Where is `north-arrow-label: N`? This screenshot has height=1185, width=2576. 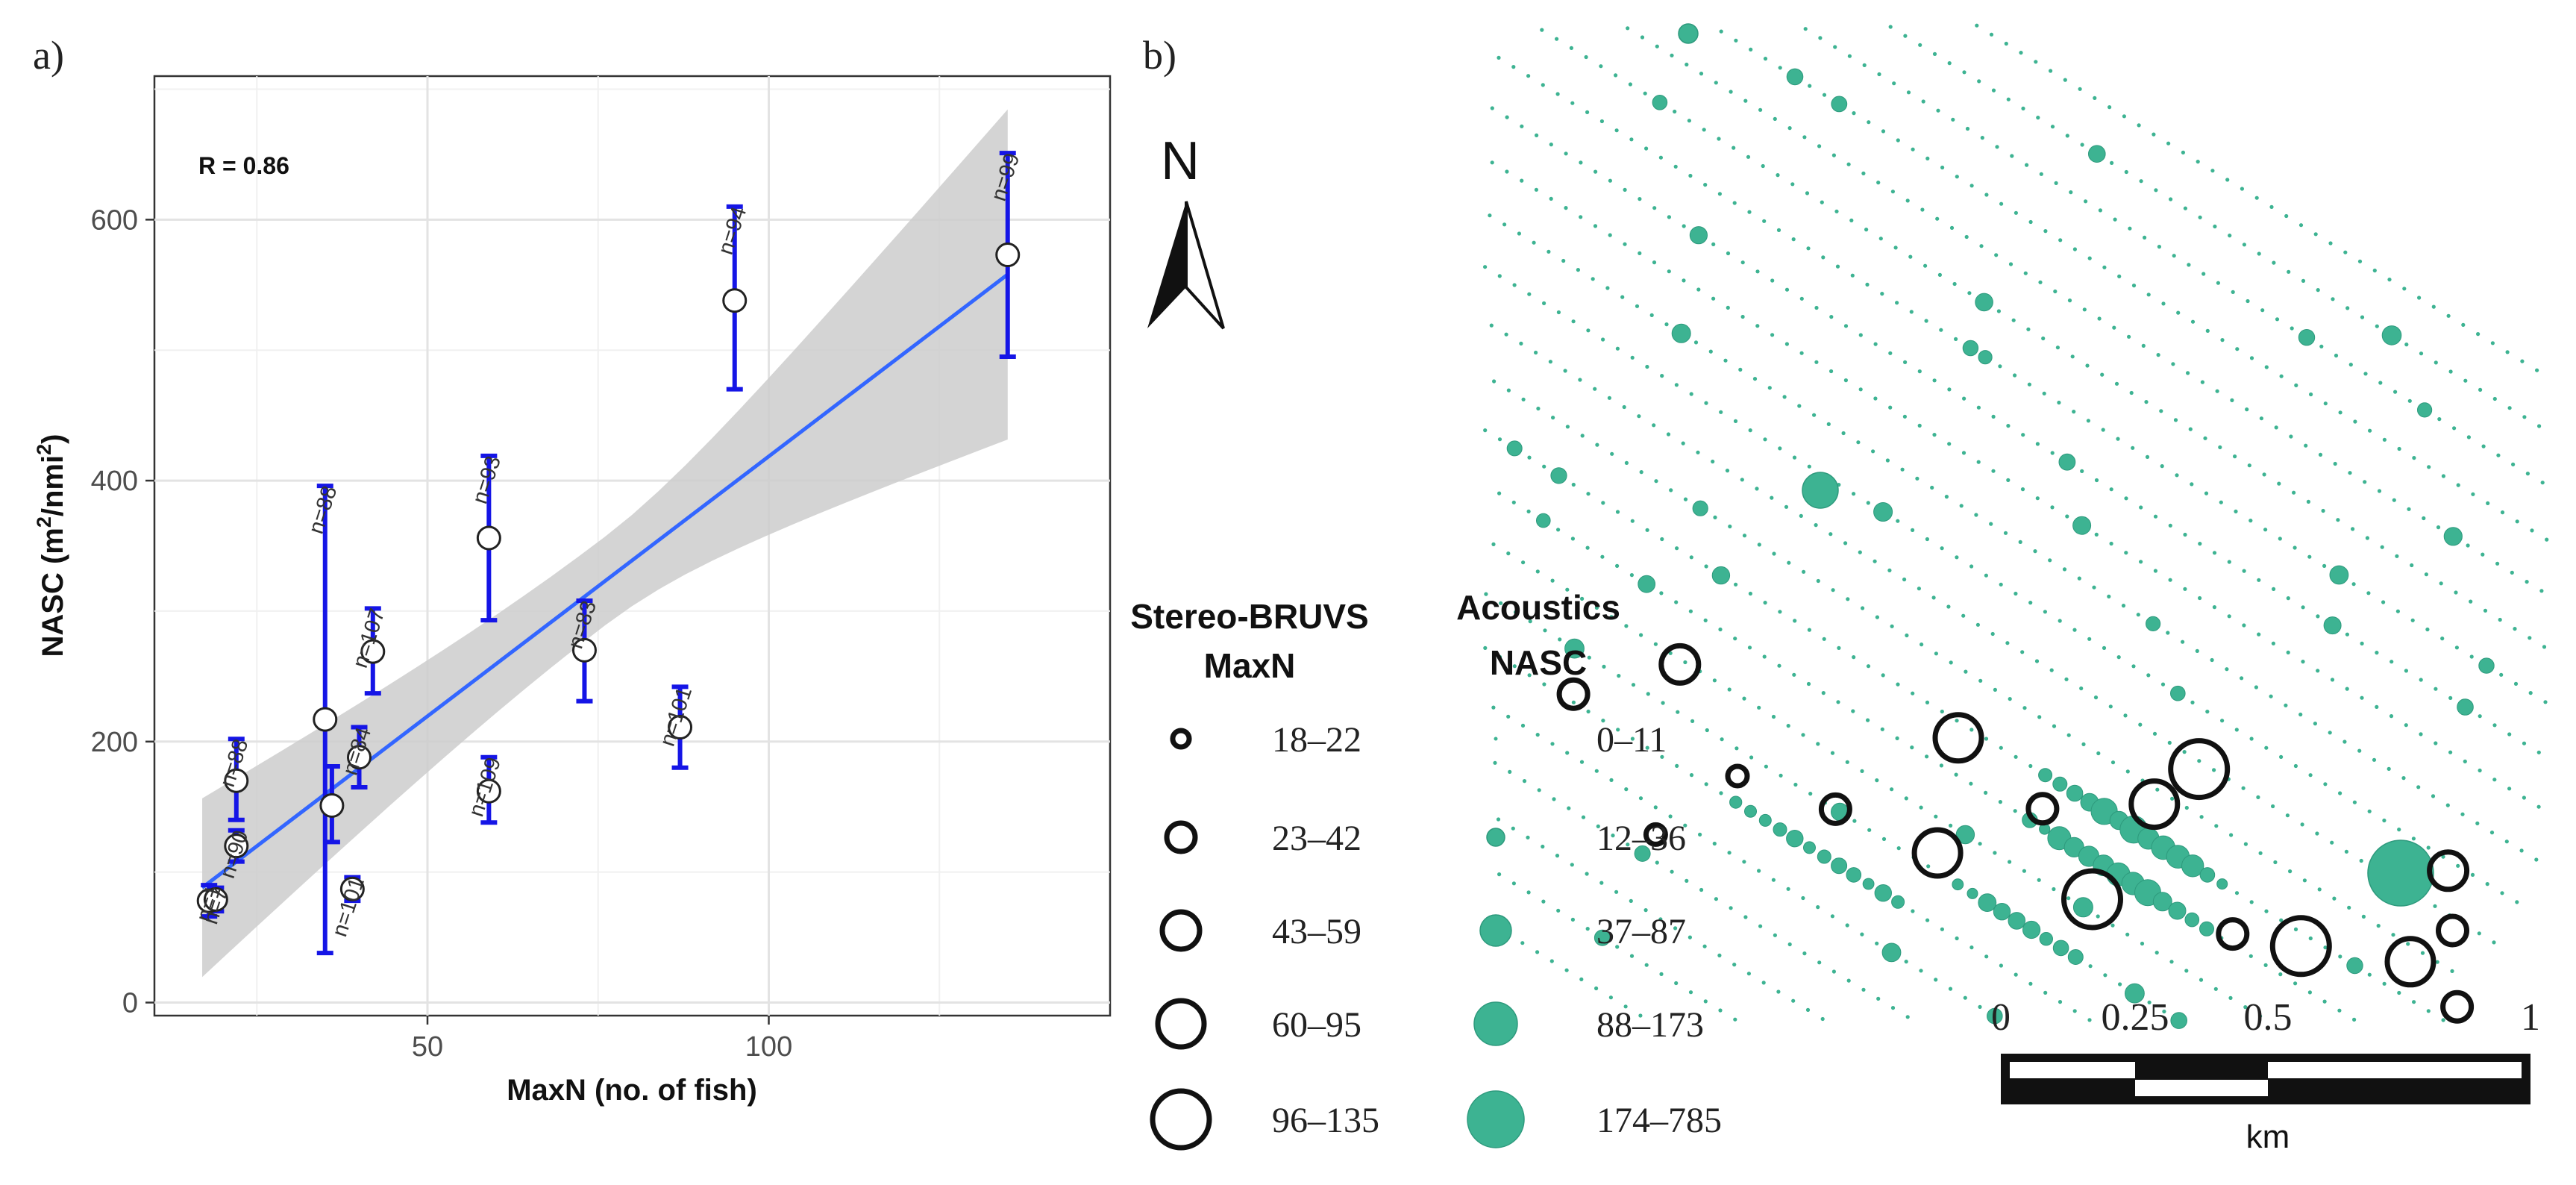
north-arrow-label: N is located at coordinates (1180, 161).